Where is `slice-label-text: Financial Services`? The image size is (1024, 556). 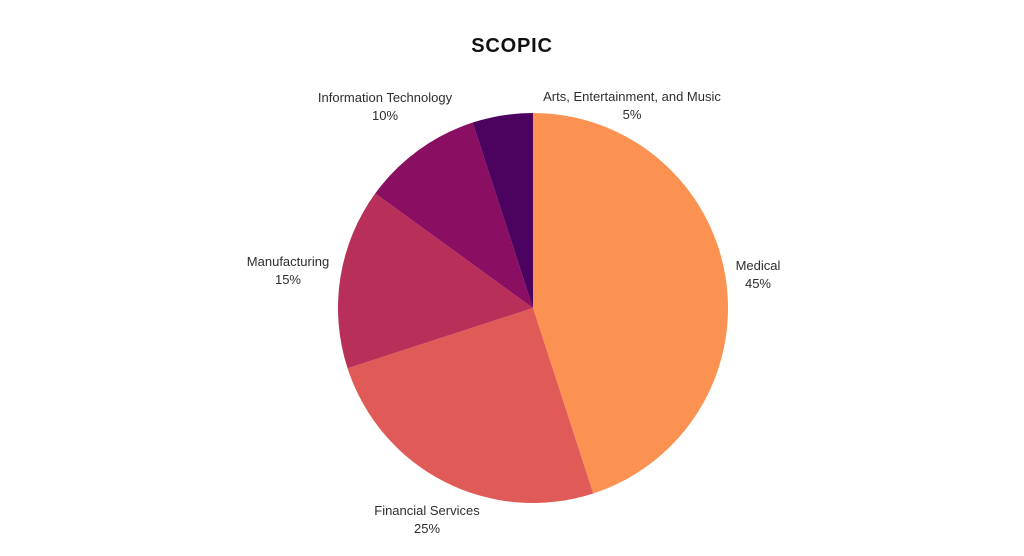 slice-label-text: Financial Services is located at coordinates (427, 510).